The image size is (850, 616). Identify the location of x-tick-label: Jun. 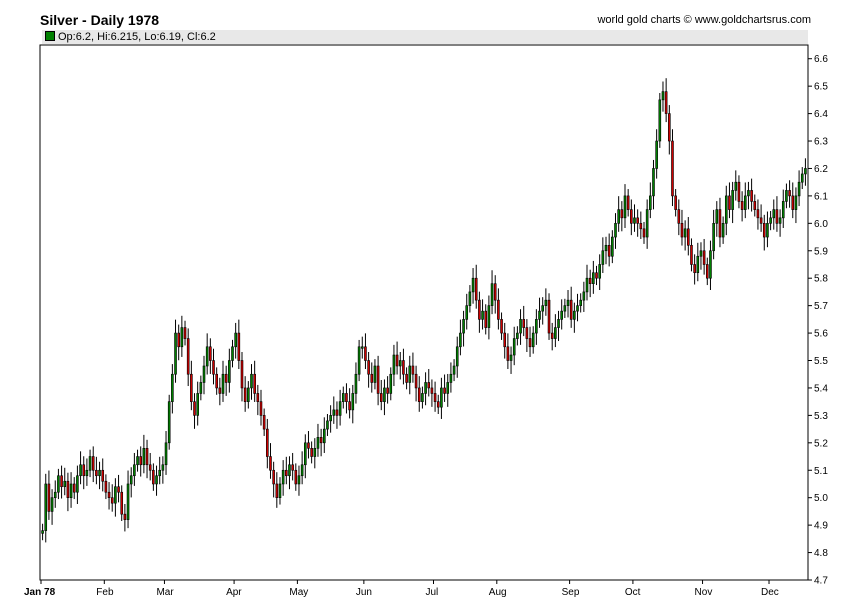
(364, 592).